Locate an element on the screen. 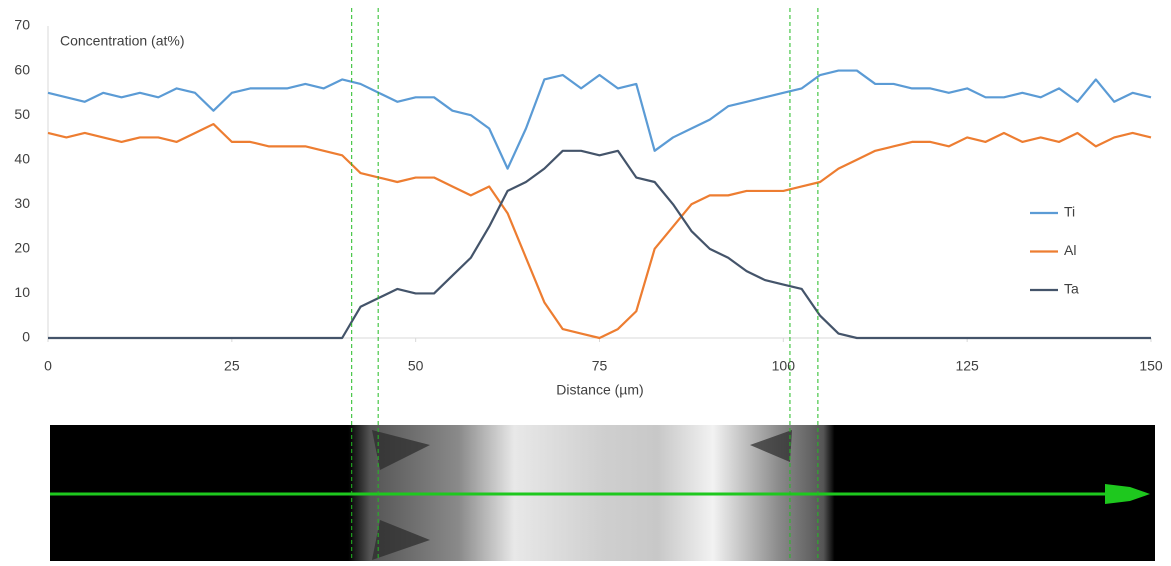 The height and width of the screenshot is (566, 1171). x-axis-label: Distance (µm) is located at coordinates (599, 390).